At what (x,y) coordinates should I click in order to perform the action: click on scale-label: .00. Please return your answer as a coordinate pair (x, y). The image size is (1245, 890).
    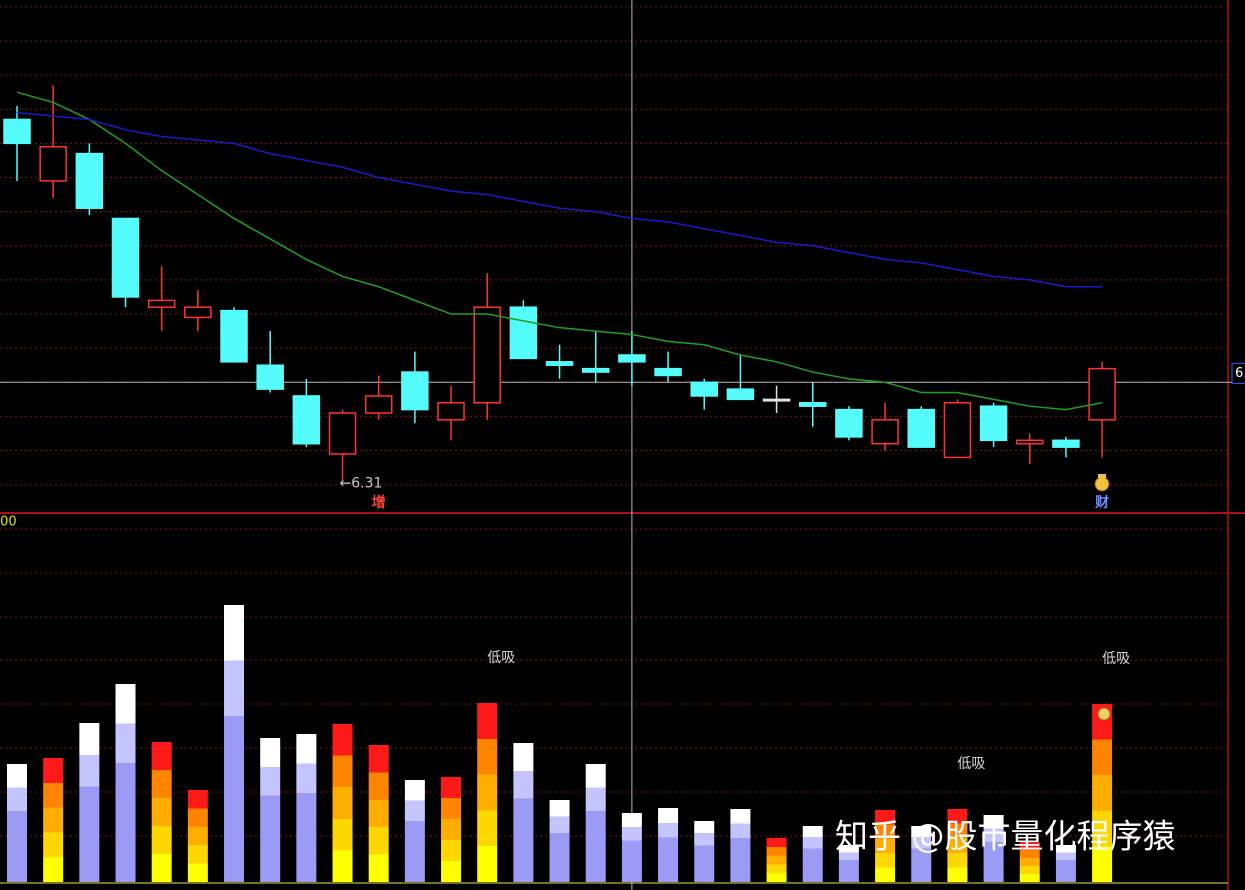
    Looking at the image, I should click on (8, 522).